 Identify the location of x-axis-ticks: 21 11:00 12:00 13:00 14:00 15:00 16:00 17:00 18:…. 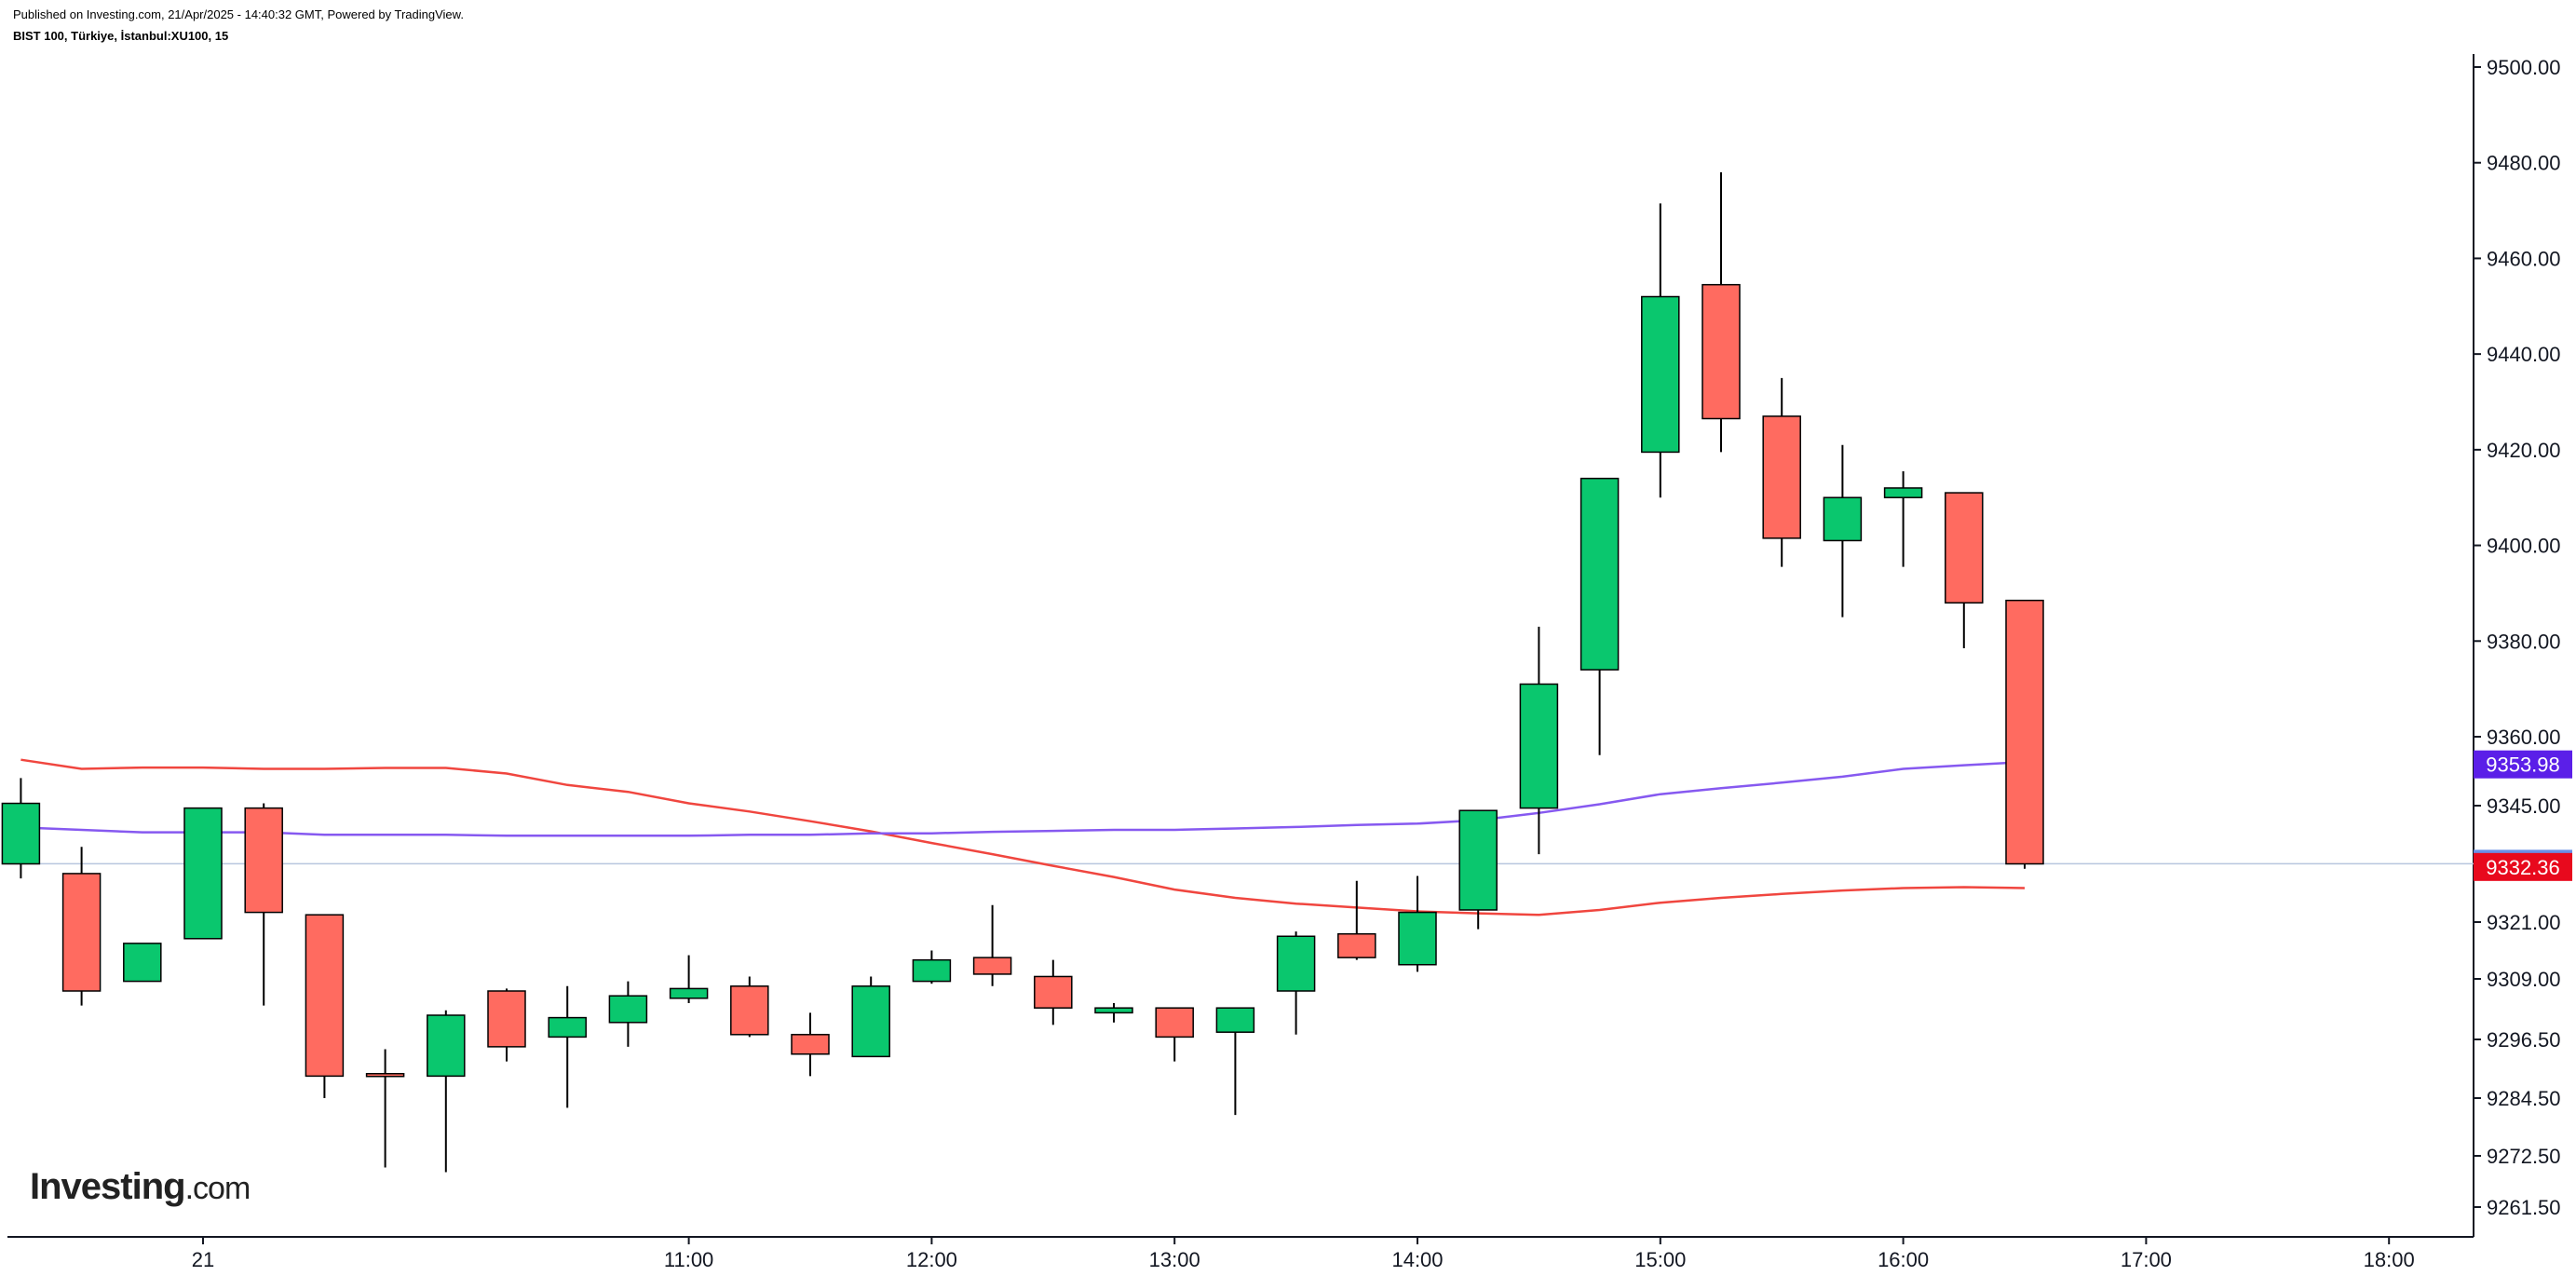
(1303, 1254).